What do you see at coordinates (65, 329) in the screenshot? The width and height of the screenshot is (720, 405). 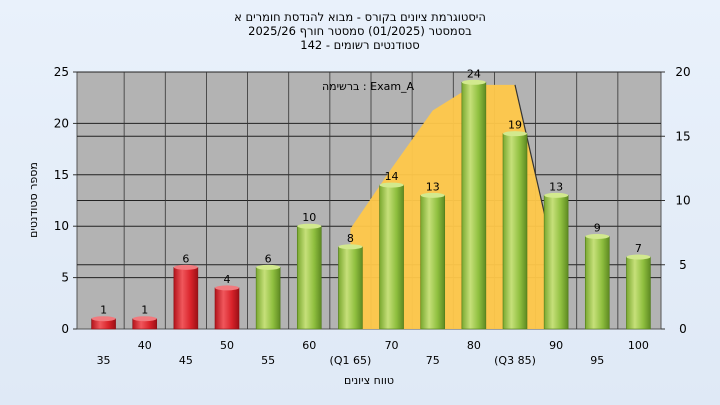 I see `left-tick-label-0: 0` at bounding box center [65, 329].